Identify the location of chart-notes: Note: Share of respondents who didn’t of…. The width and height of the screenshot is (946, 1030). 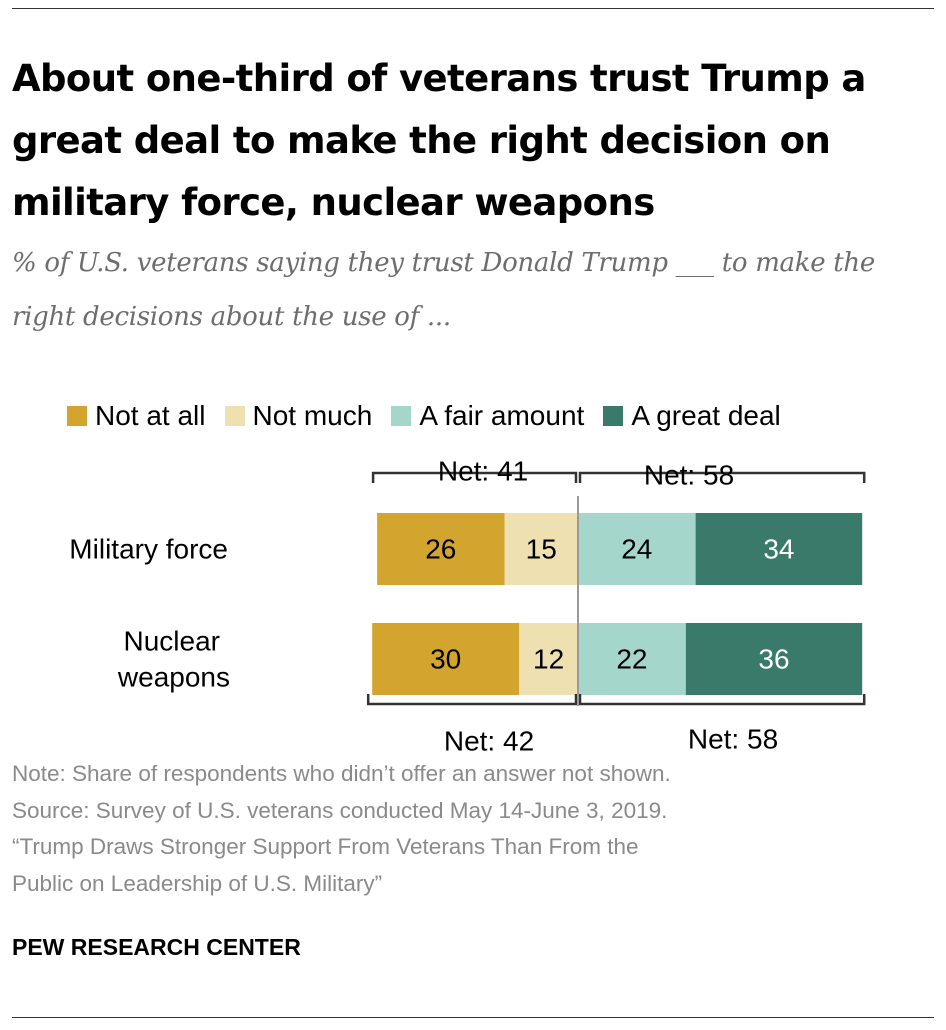
(469, 829).